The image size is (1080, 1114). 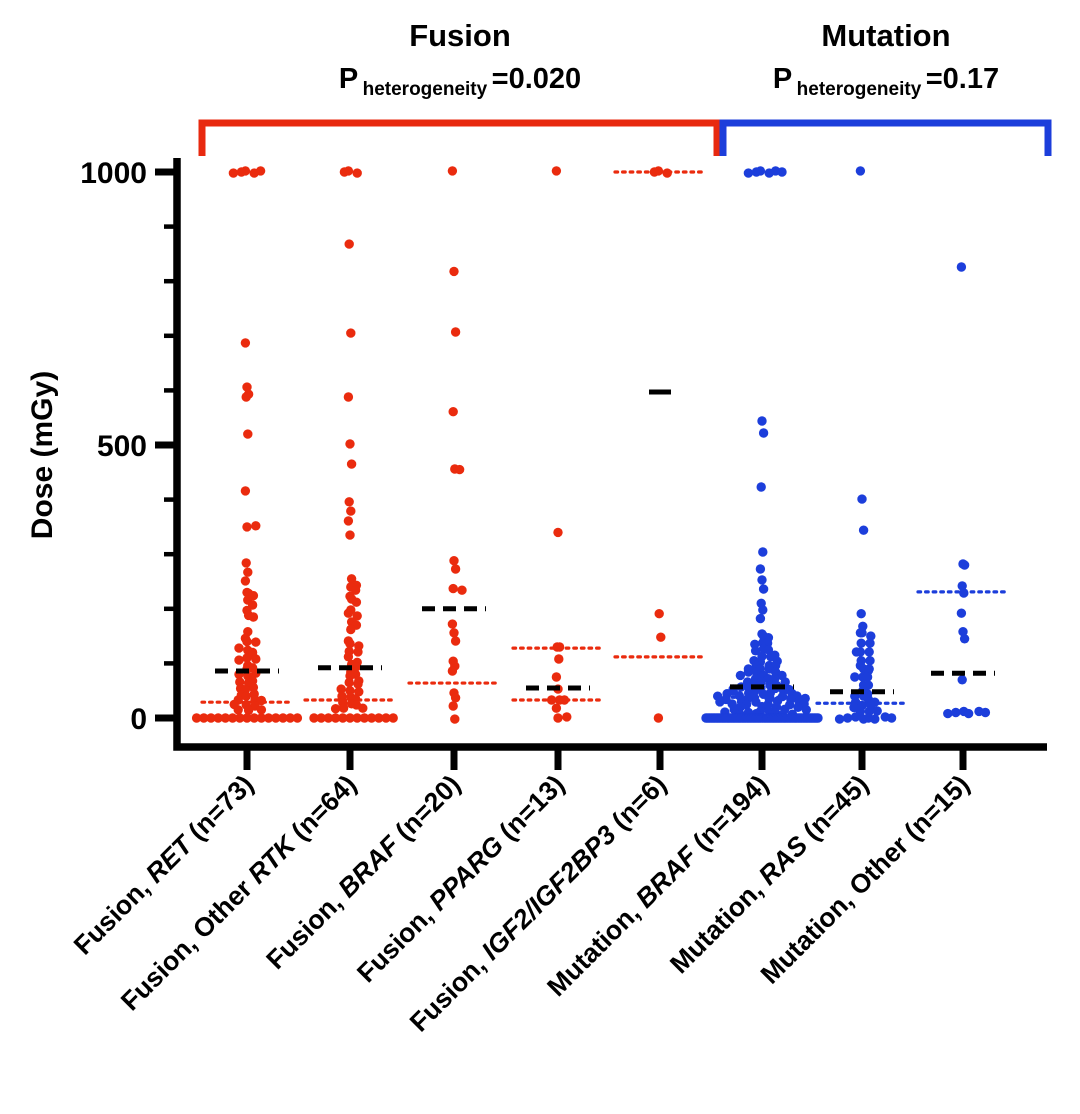 I want to click on gene-name: PPARG, so click(x=466, y=873).